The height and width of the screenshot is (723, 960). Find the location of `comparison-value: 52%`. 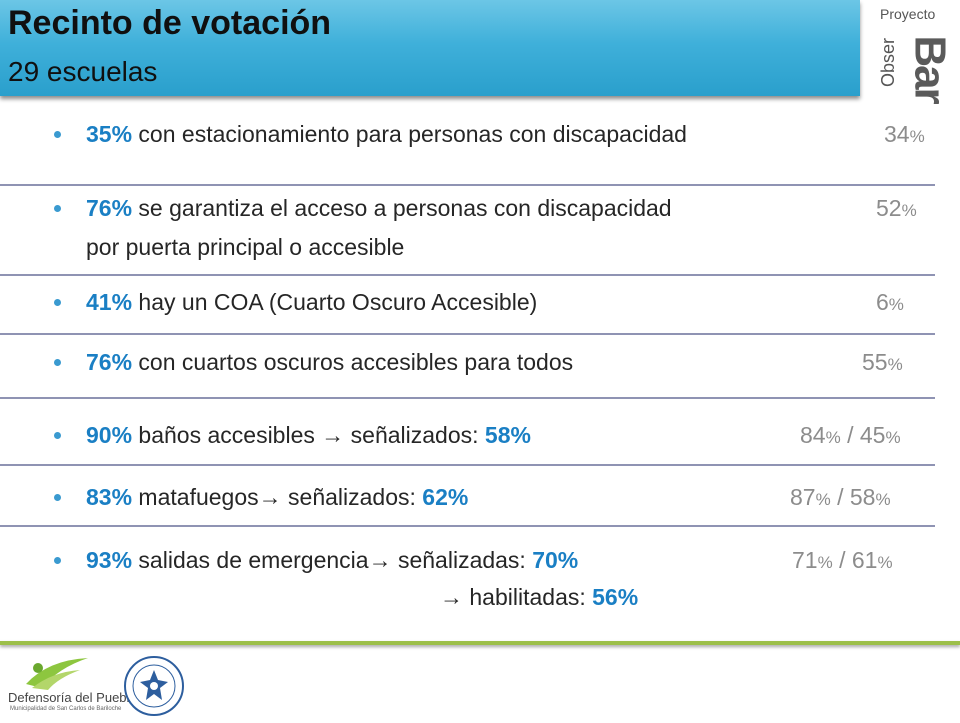

comparison-value: 52% is located at coordinates (896, 208).